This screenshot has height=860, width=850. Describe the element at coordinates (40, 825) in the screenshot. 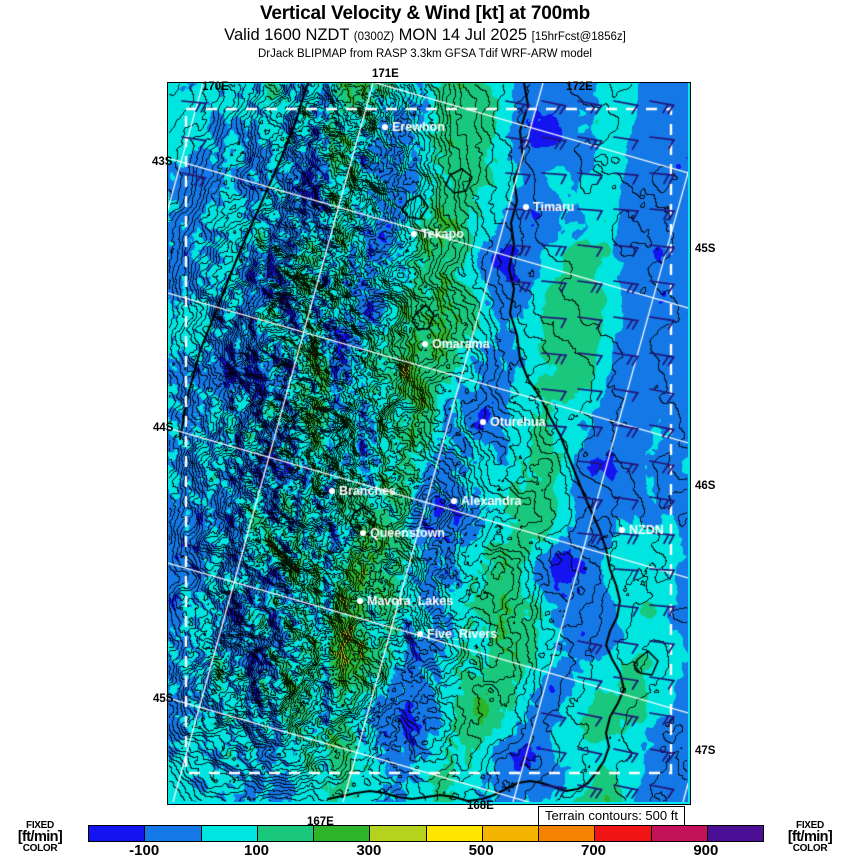

I see `legend-left-fixed: FIXED` at that location.